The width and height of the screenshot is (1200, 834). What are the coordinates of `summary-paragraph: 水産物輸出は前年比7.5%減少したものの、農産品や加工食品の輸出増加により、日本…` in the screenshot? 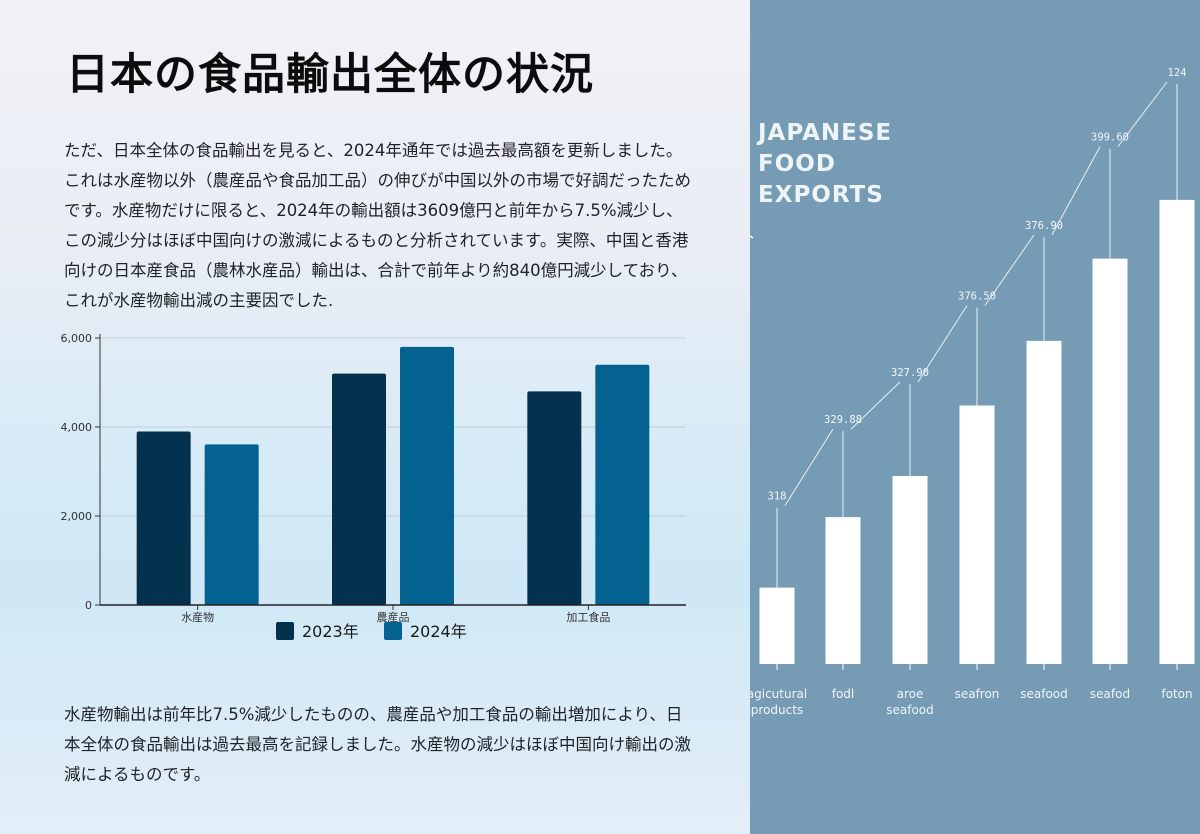 It's located at (377, 744).